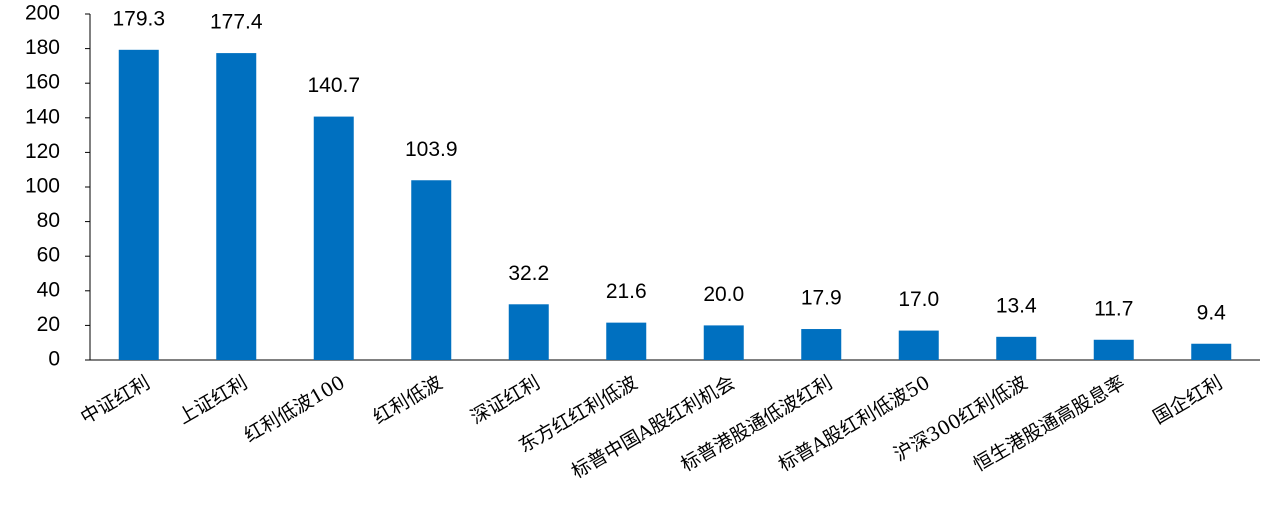 The height and width of the screenshot is (522, 1281). I want to click on y-tick-label: 80, so click(48, 220).